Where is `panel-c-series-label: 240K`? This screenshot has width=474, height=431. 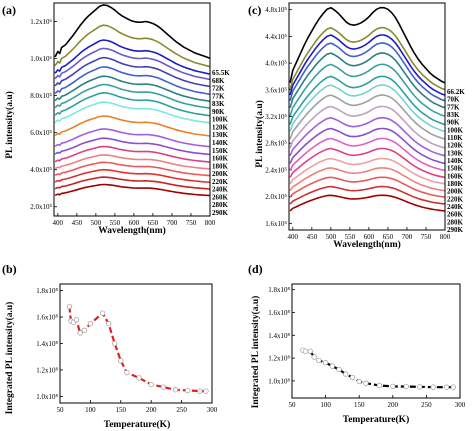
panel-c-series-label: 240K is located at coordinates (455, 207).